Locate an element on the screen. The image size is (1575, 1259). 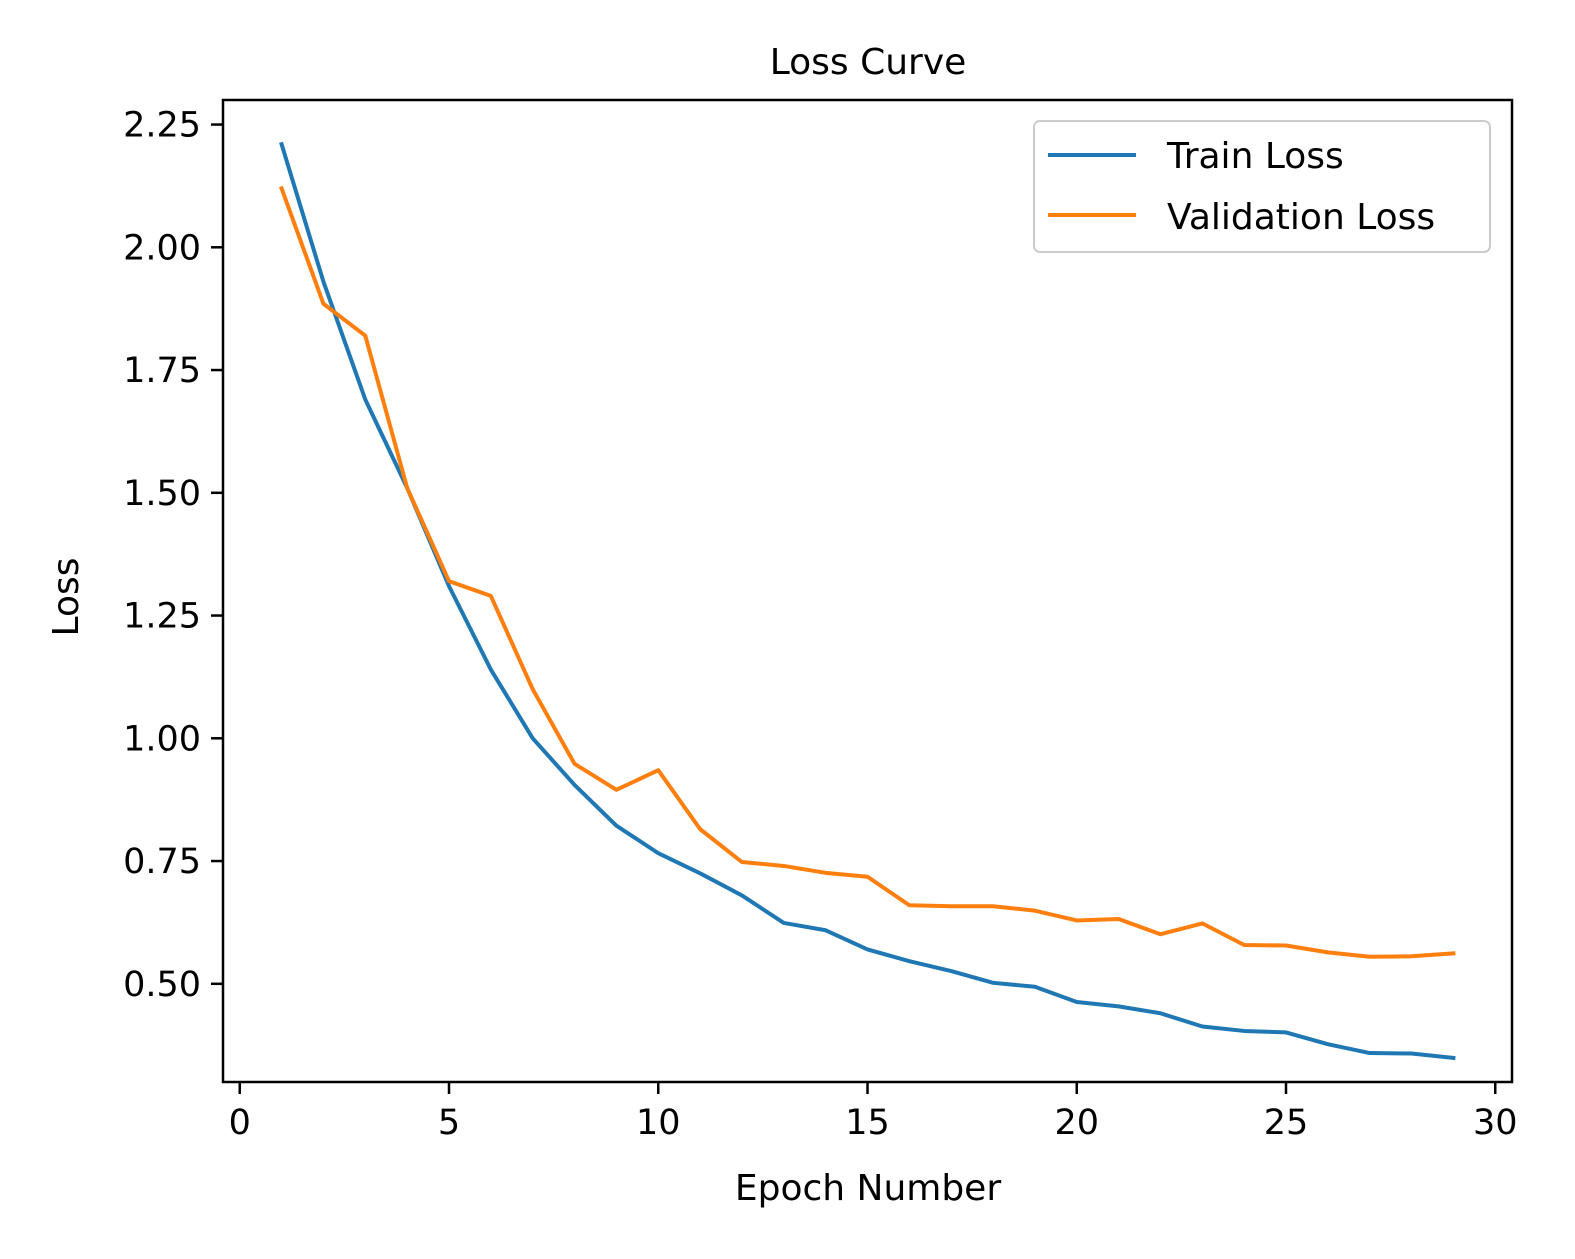
y-tick-label: 2.00 is located at coordinates (162, 248).